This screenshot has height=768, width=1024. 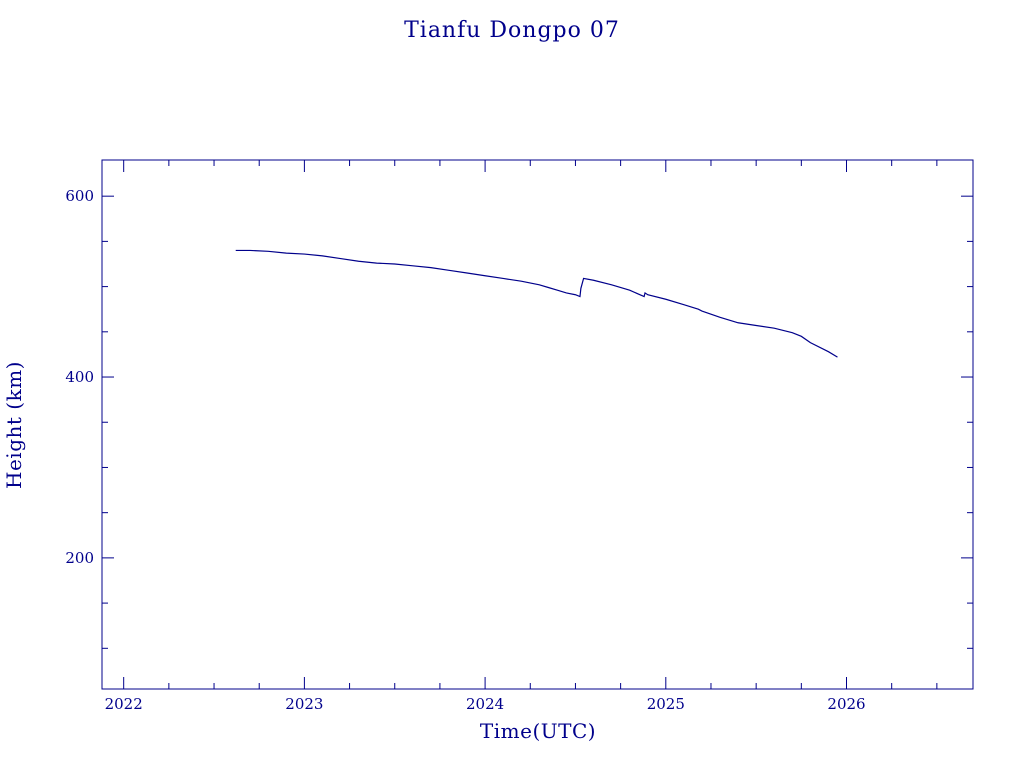 What do you see at coordinates (79, 558) in the screenshot?
I see `y-tick-label: 200` at bounding box center [79, 558].